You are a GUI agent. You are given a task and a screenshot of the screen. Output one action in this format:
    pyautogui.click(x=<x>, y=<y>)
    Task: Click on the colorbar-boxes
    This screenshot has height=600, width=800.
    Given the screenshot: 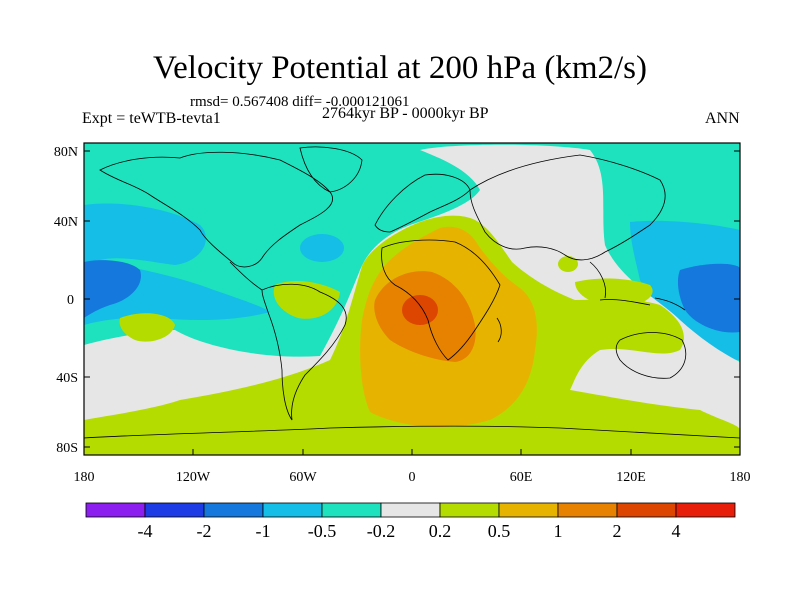 What is the action you would take?
    pyautogui.click(x=410, y=510)
    